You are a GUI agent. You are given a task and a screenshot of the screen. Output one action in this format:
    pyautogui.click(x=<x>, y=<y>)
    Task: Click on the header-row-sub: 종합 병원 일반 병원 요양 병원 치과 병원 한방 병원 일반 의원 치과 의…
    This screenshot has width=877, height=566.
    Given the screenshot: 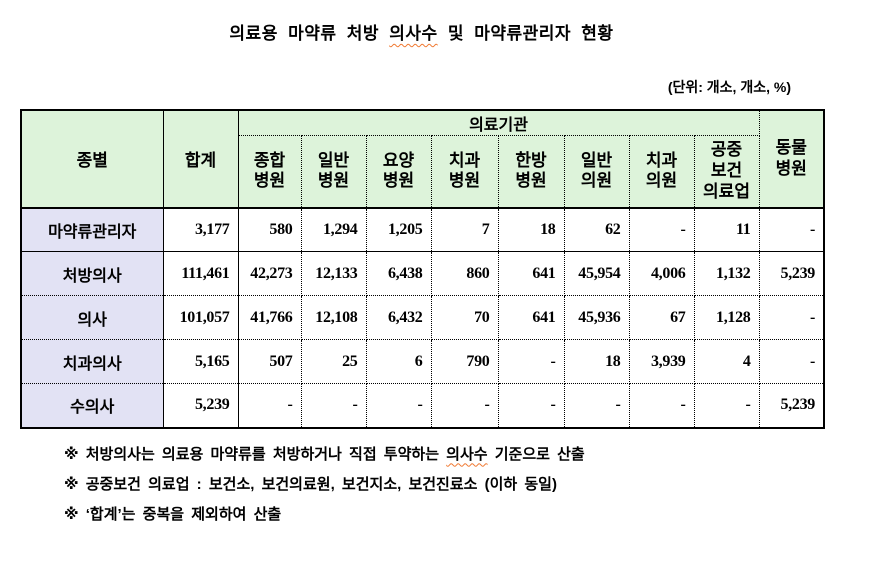 What is the action you would take?
    pyautogui.click(x=422, y=171)
    